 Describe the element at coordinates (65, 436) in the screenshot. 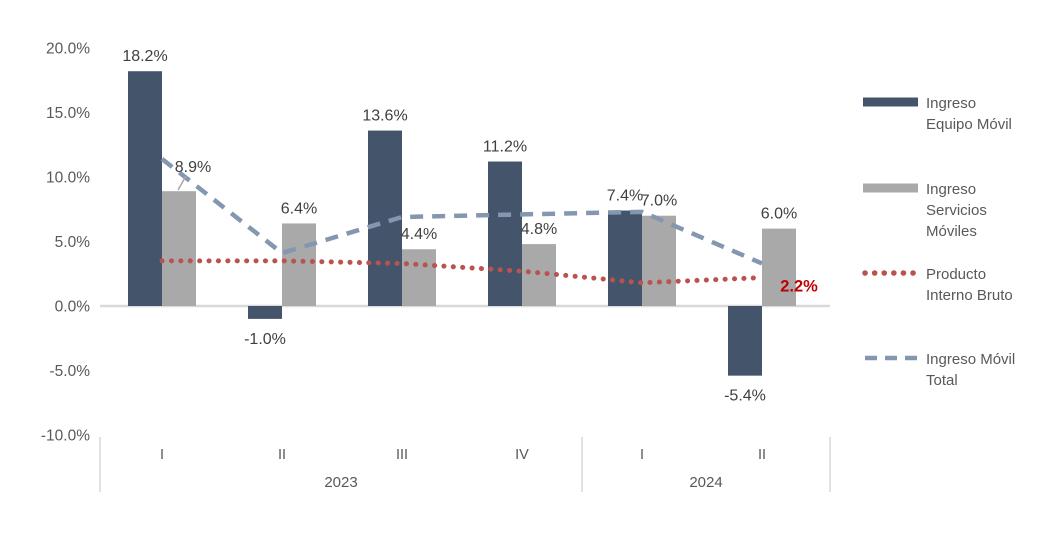

I see `y-axis-tick-label: -10.0%` at that location.